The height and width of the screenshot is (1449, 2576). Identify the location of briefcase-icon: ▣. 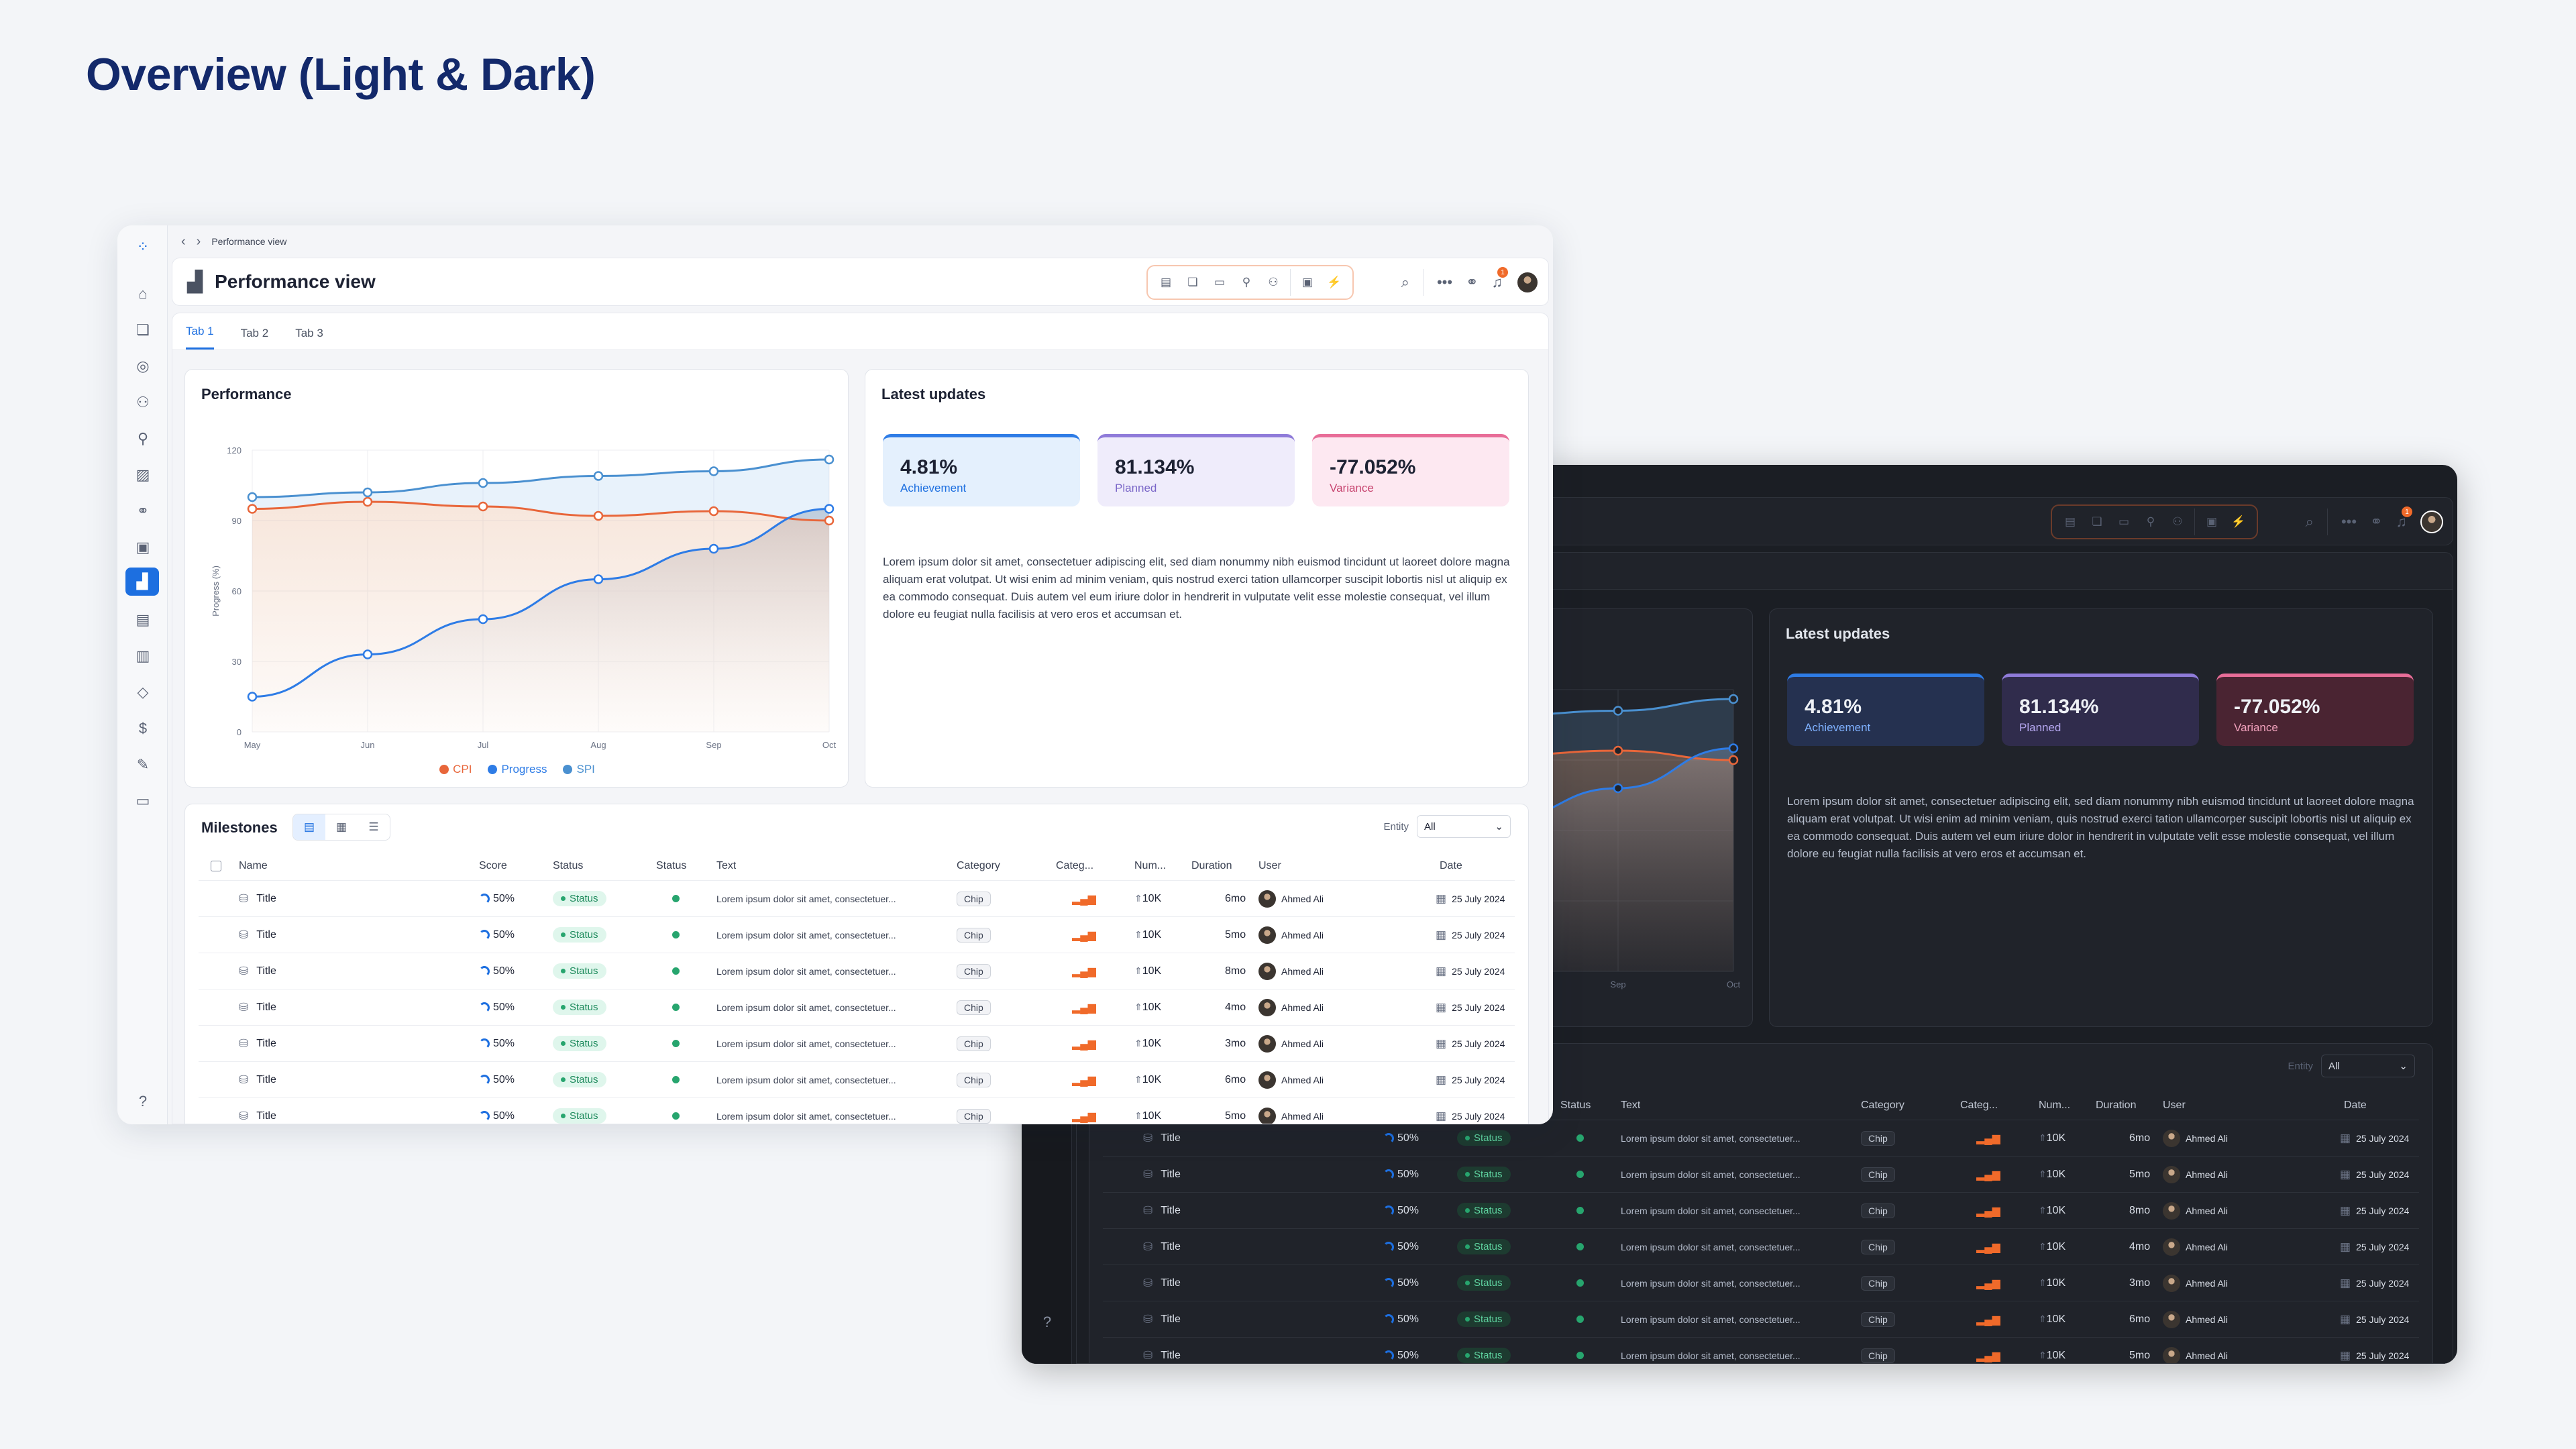
(143, 547).